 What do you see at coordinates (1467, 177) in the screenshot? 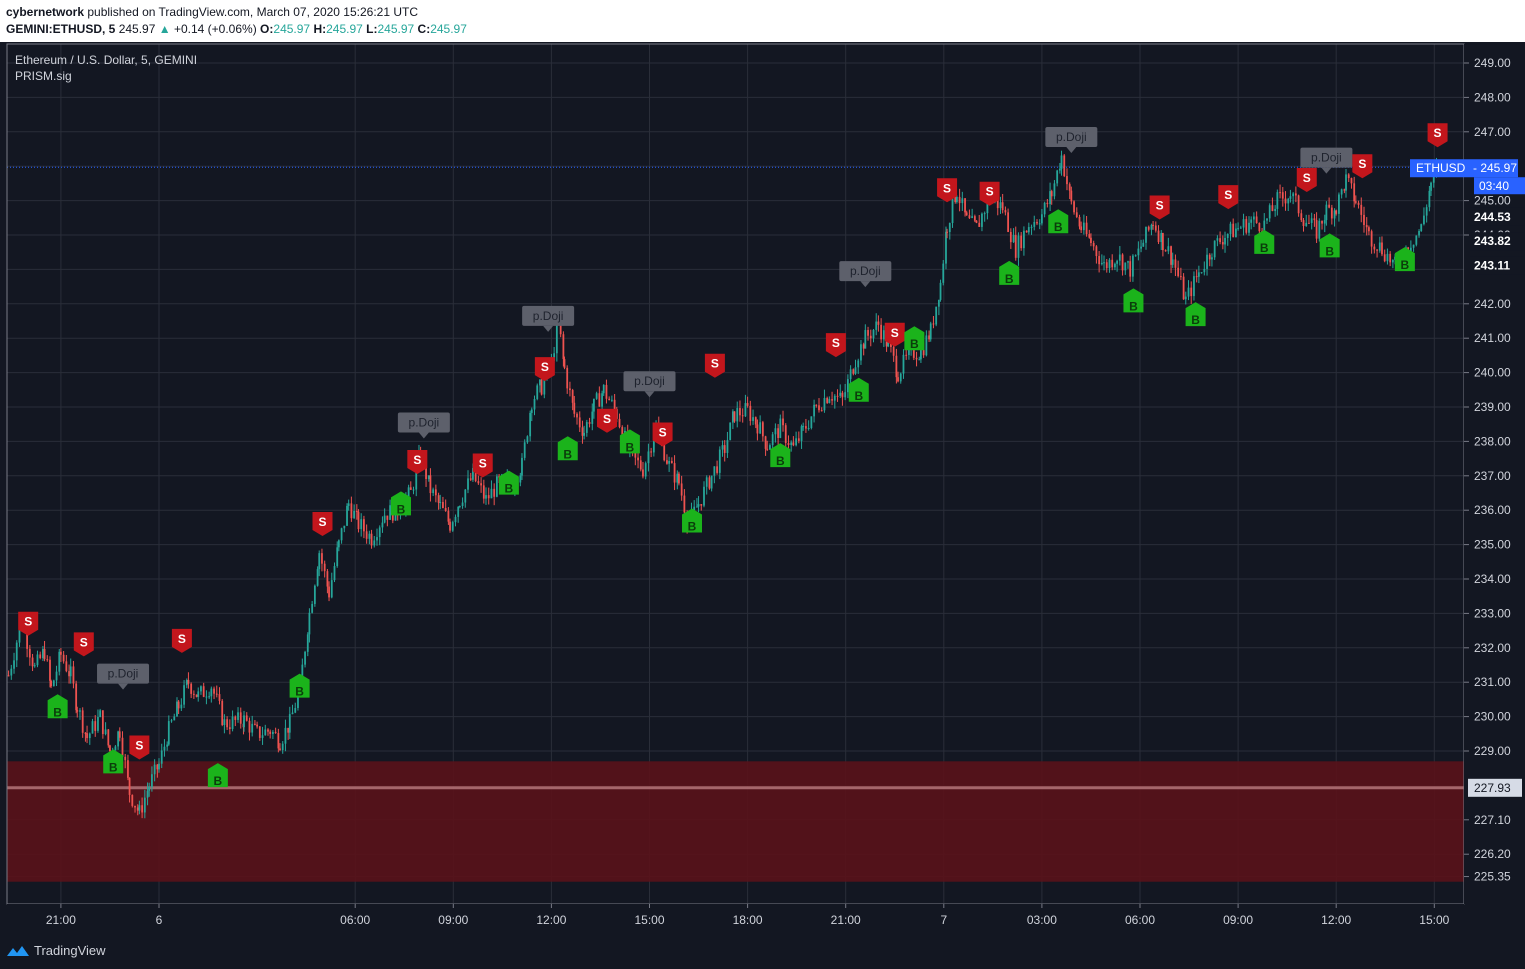
I see `current-price-tag: ETHUSD - 245.97 03:40` at bounding box center [1467, 177].